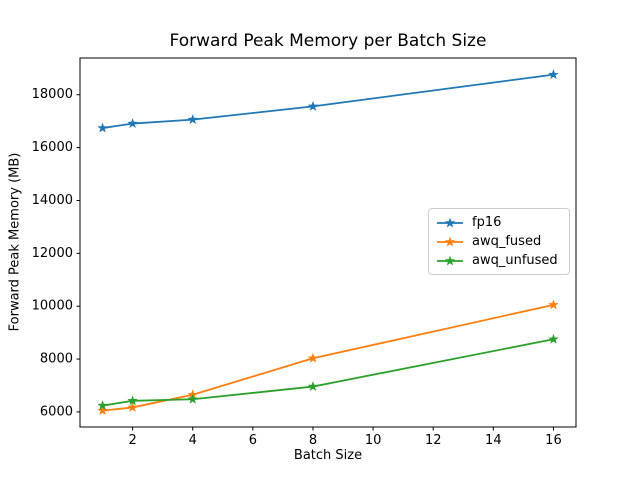 This screenshot has width=640, height=480. Describe the element at coordinates (450, 241) in the screenshot. I see `awq-fused-line-marker-icon` at that location.